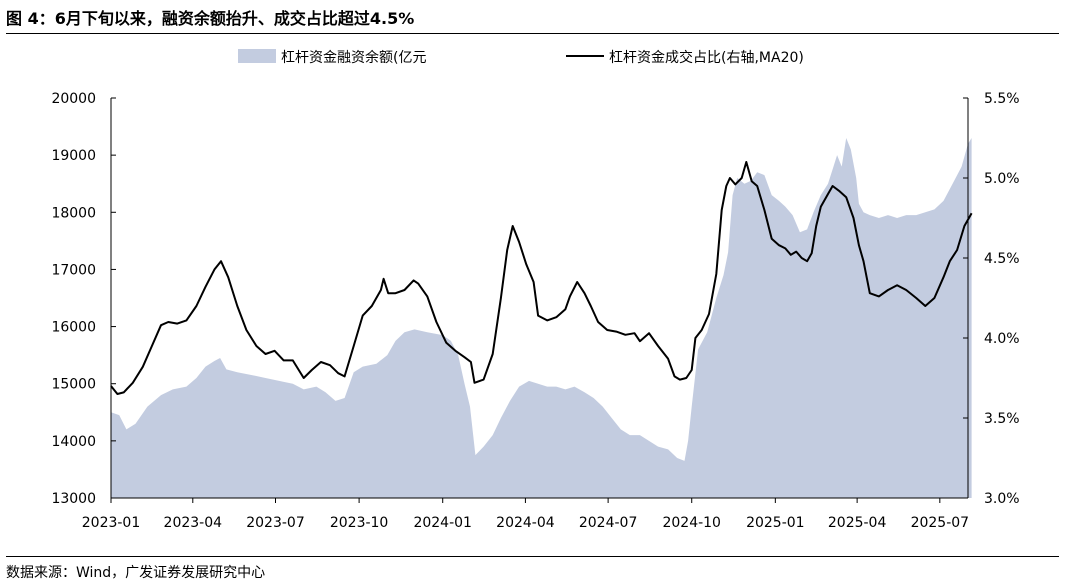 The width and height of the screenshot is (1065, 586). What do you see at coordinates (136, 573) in the screenshot?
I see `source-note: 数据来源：Wind，广发证券发展研究中心` at bounding box center [136, 573].